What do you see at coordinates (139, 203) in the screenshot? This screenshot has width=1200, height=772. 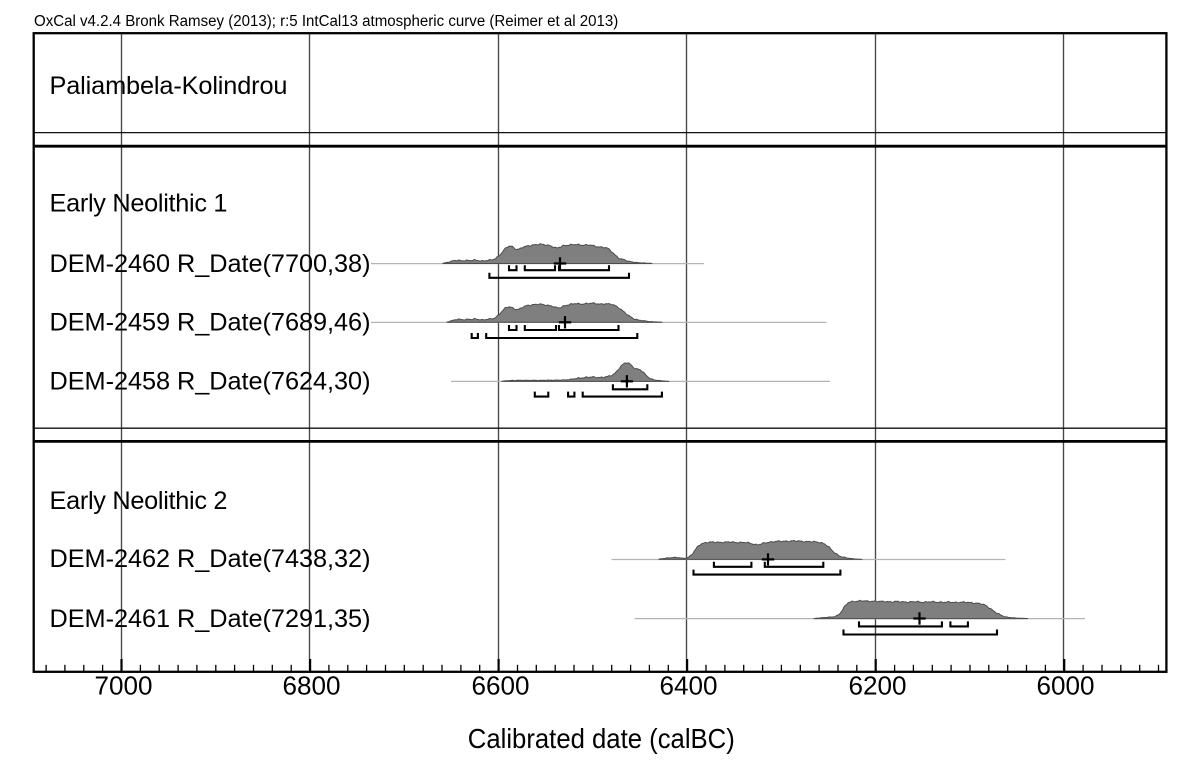 I see `svg-text: Early Neolithic 1` at bounding box center [139, 203].